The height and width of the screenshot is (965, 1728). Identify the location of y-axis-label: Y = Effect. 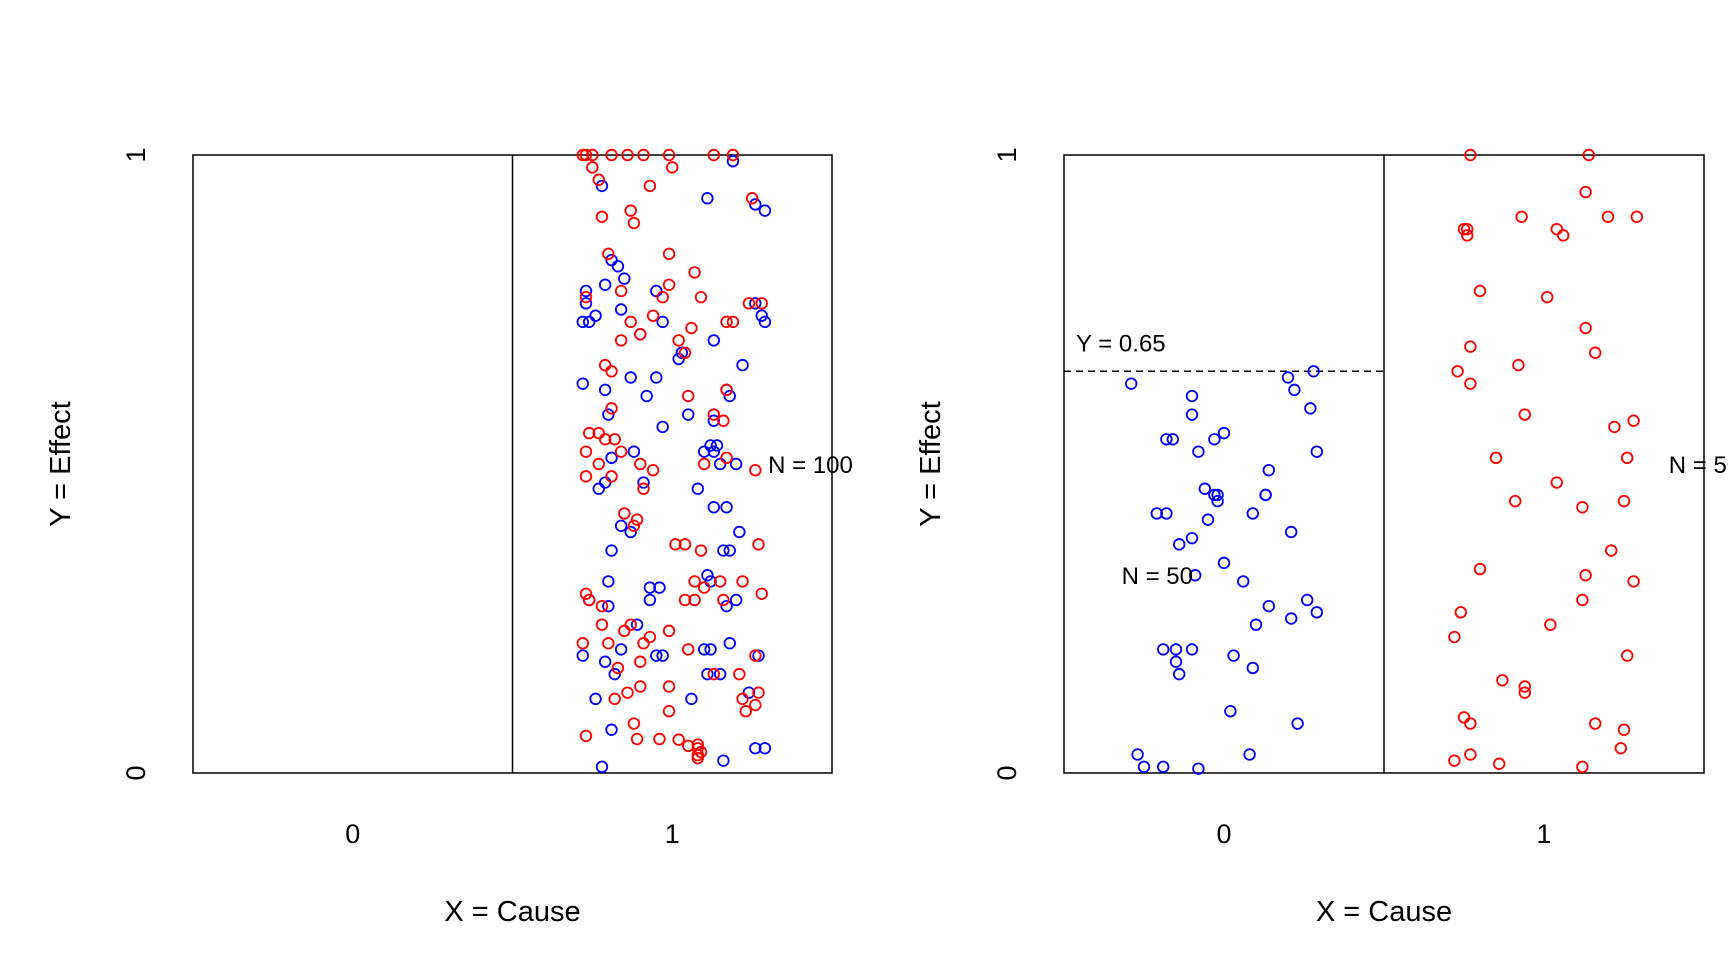
(931, 464).